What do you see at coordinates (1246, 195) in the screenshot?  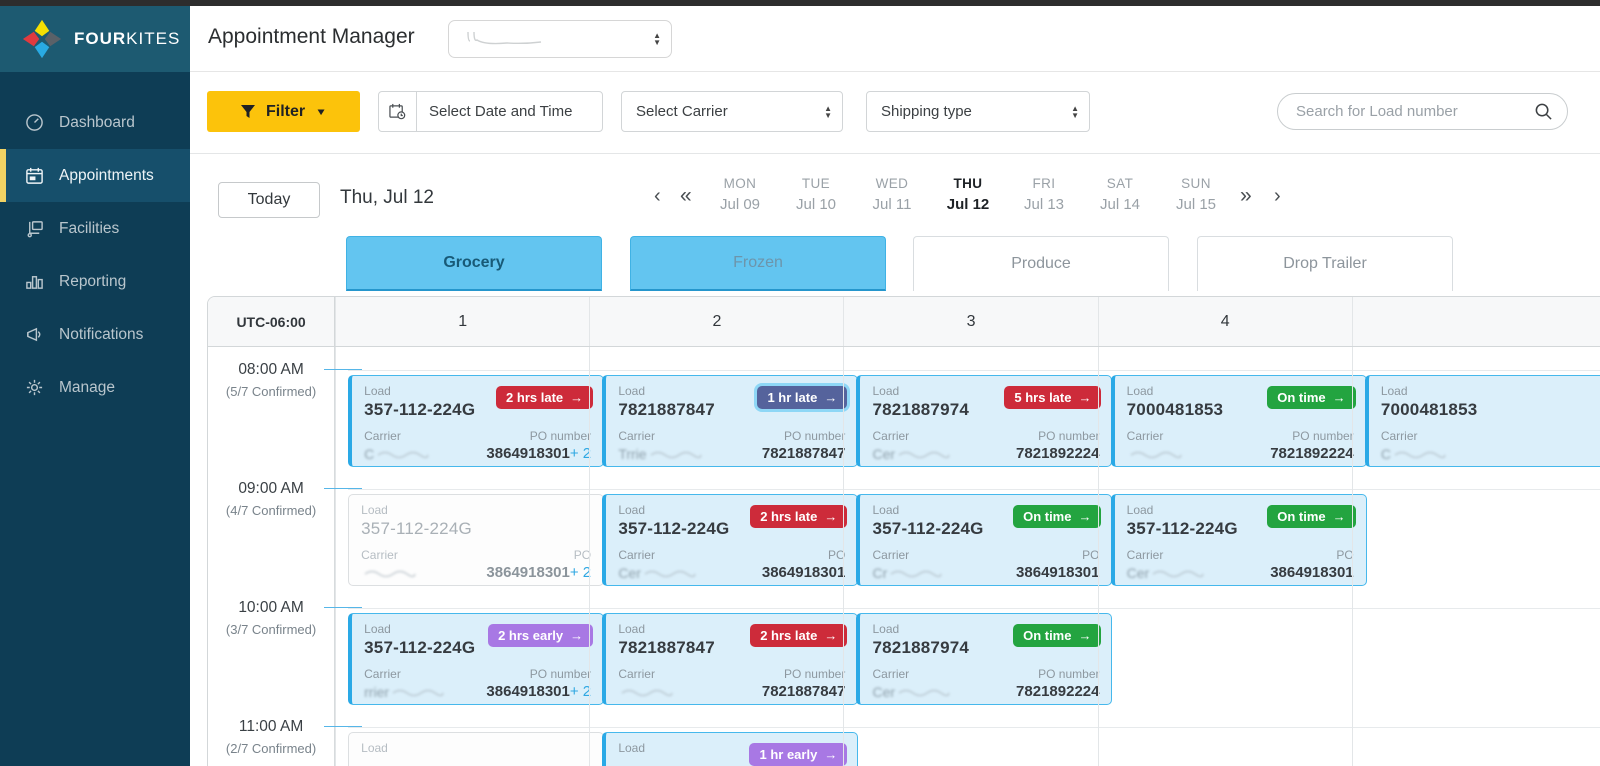 I see `next-week-icon: »` at bounding box center [1246, 195].